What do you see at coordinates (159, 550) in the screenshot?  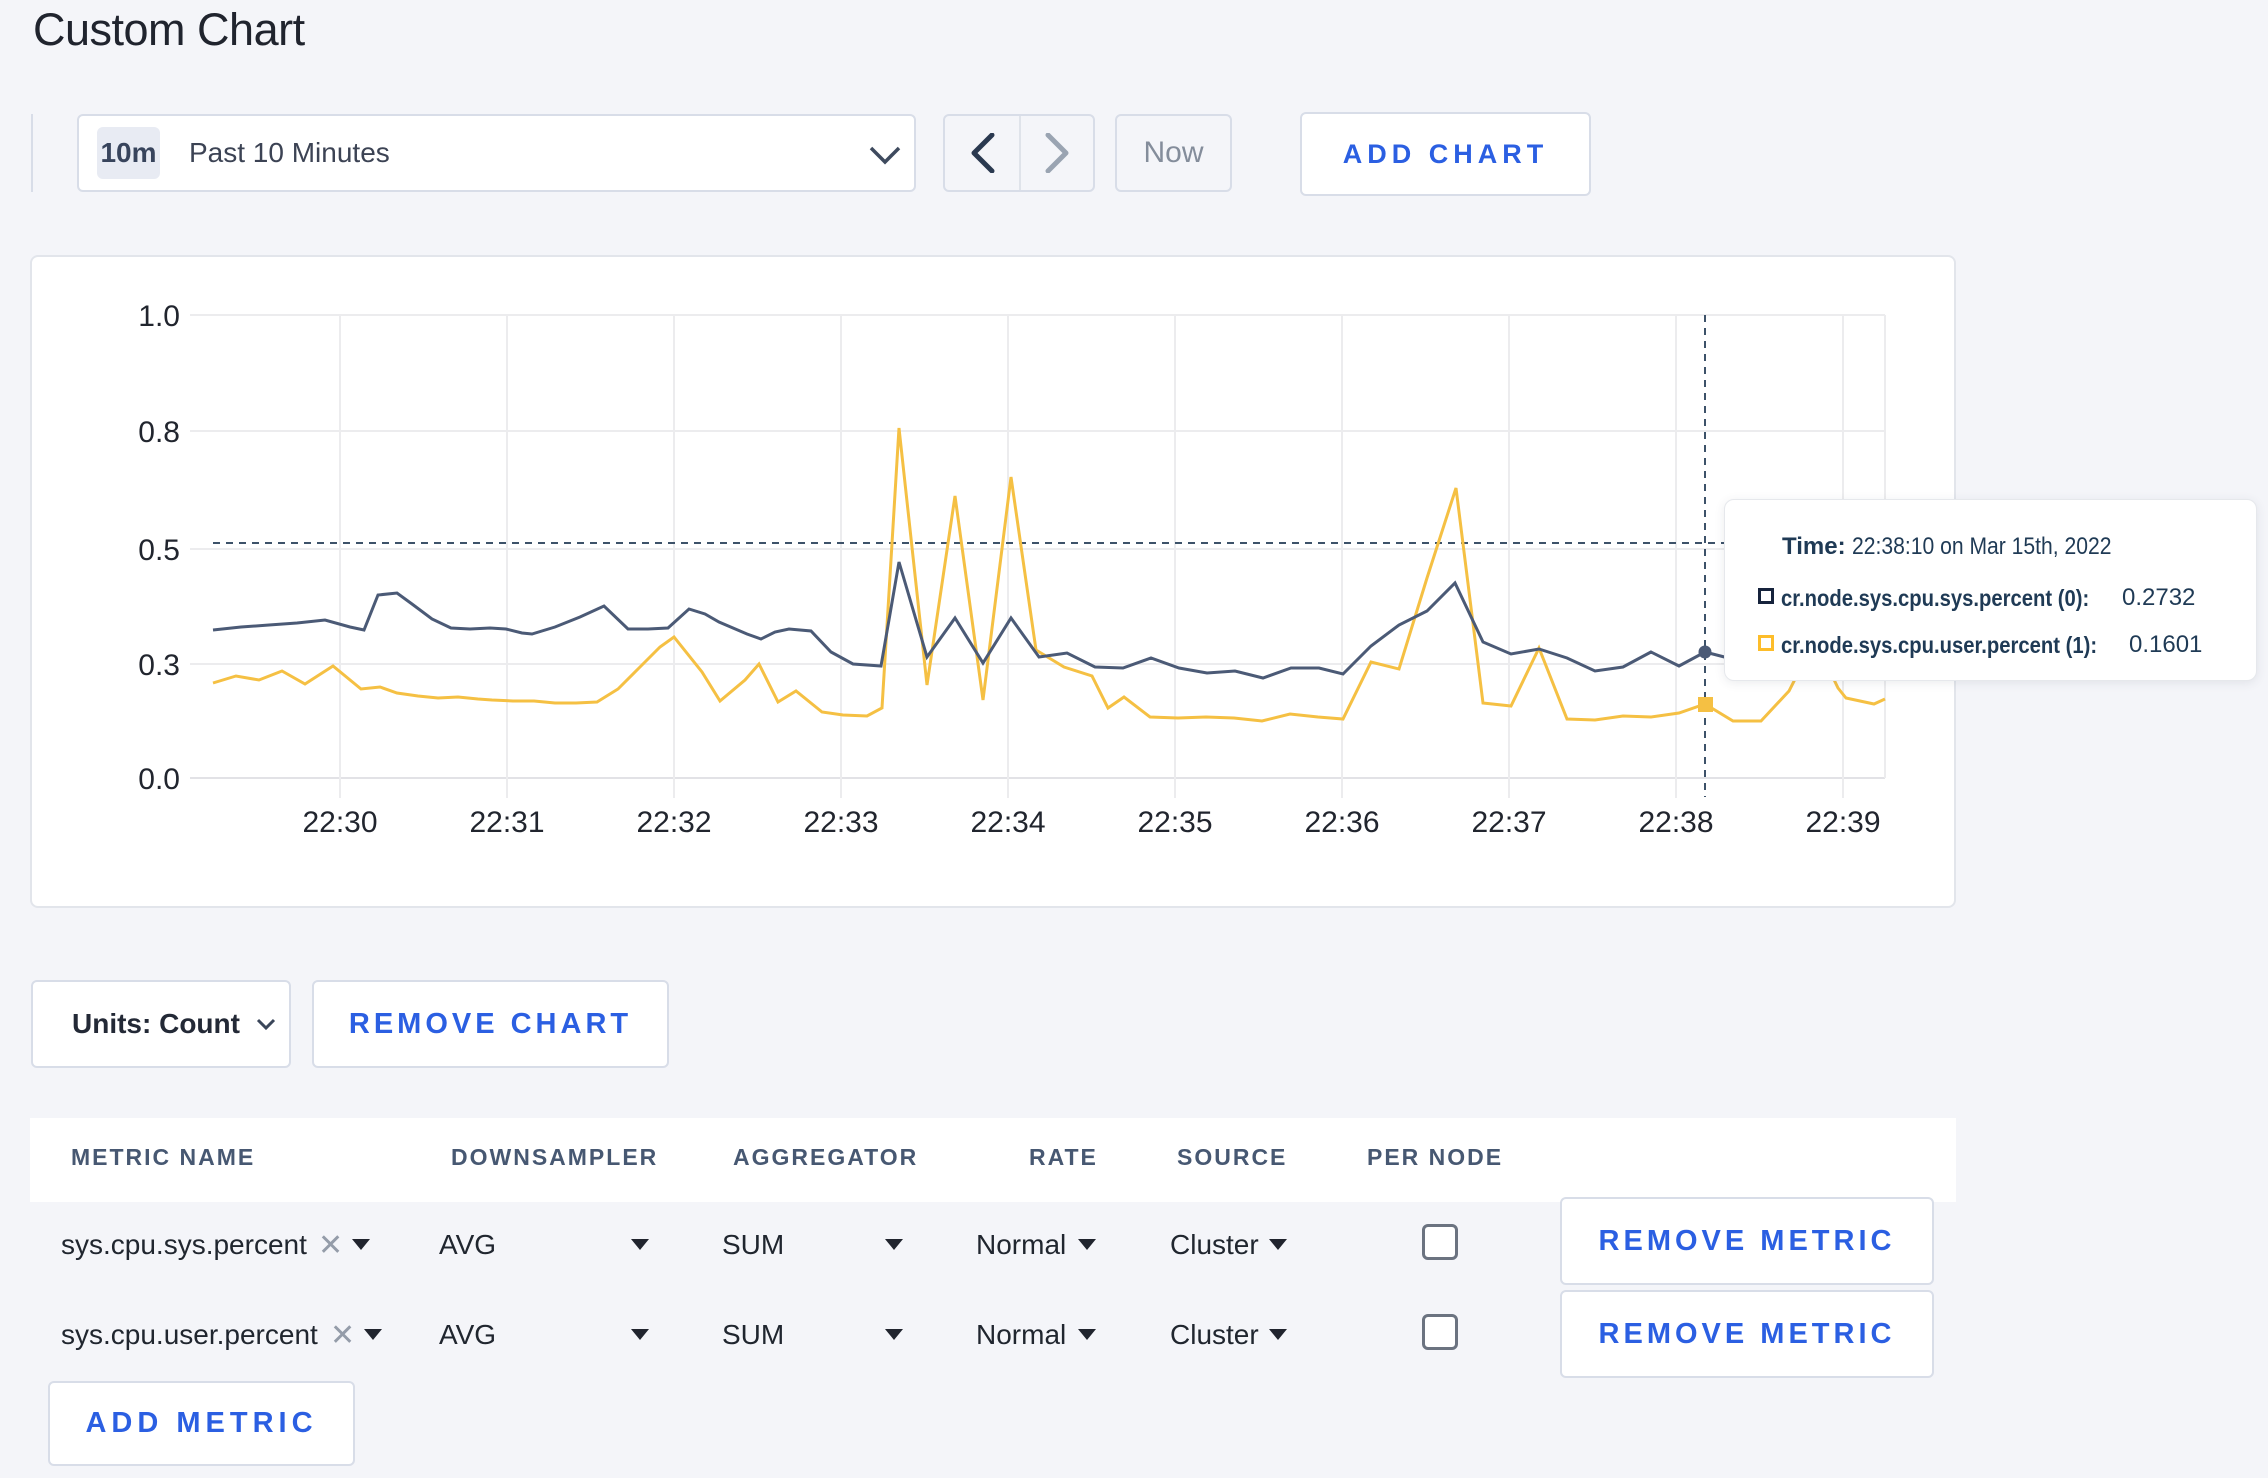 I see `svg-text: 0.5` at bounding box center [159, 550].